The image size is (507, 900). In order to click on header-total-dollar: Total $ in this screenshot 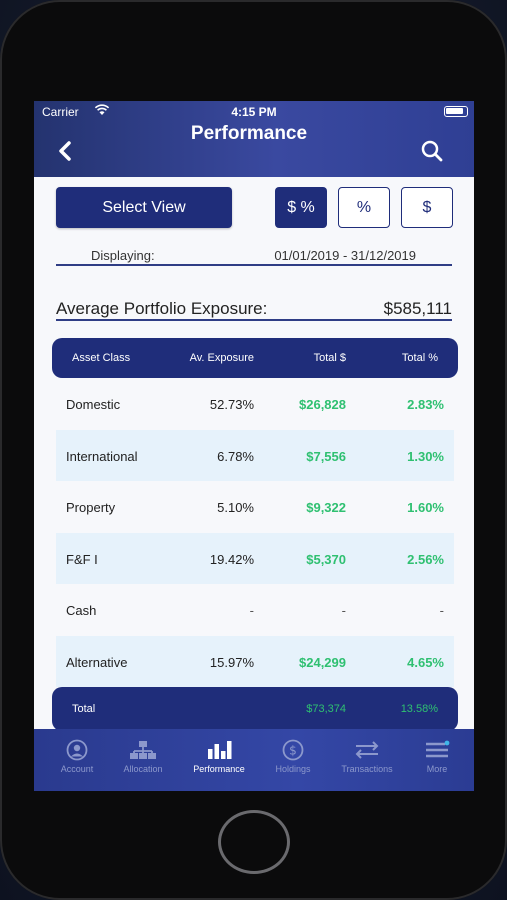, I will do `click(329, 358)`.